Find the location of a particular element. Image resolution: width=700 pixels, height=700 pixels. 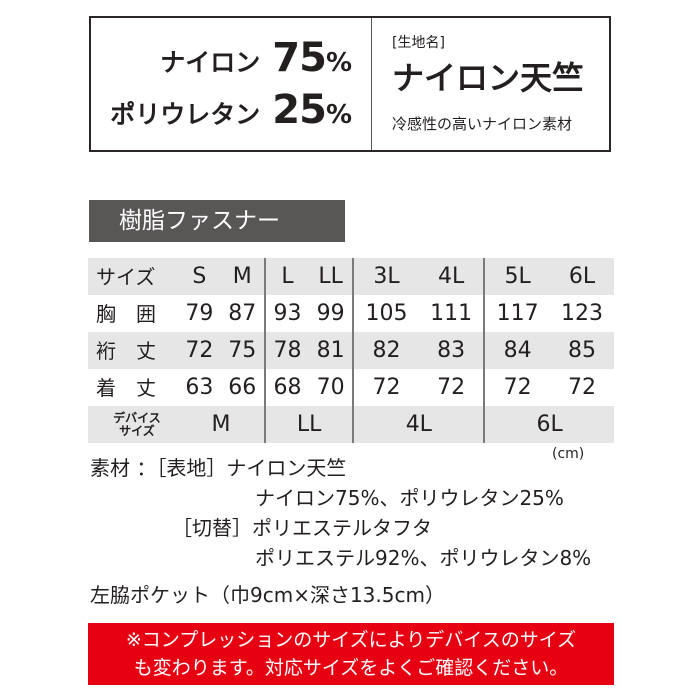

cell: 63 is located at coordinates (199, 387).